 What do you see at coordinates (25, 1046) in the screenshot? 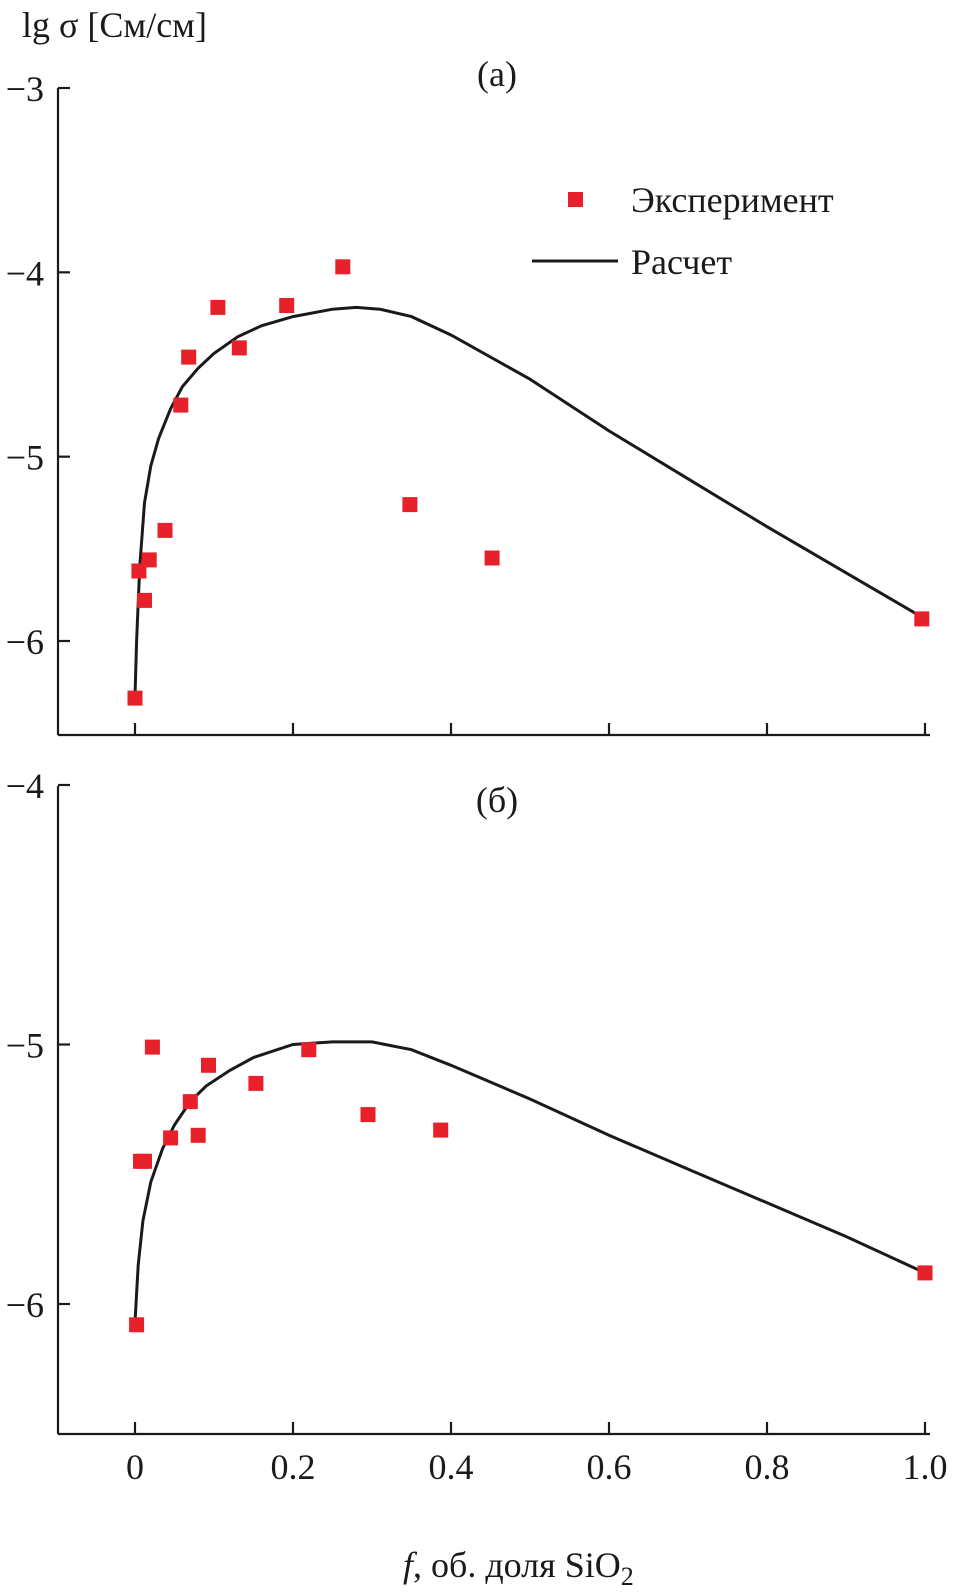
I see `panel-b-y-tick-label: −5` at bounding box center [25, 1046].